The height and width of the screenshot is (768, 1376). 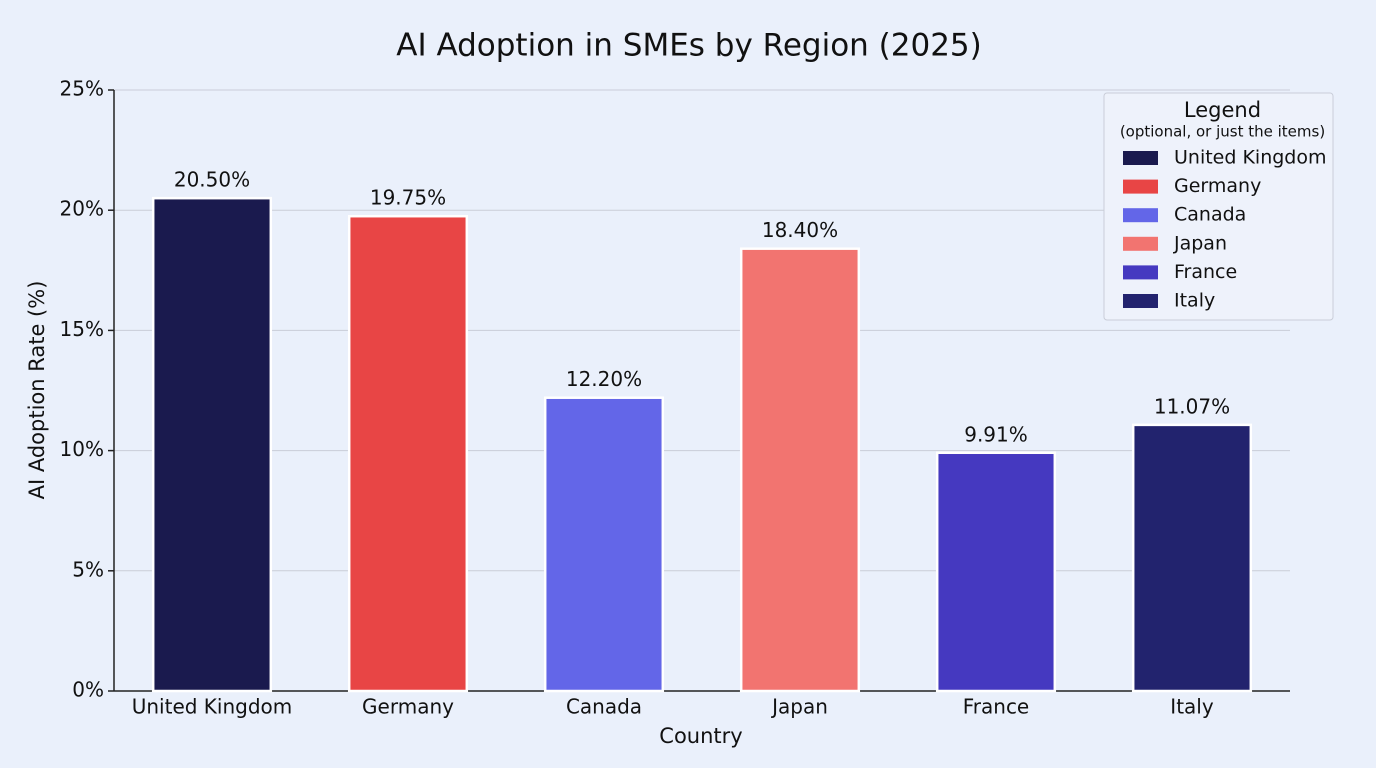 I want to click on legend-title: Legend, so click(x=1222, y=110).